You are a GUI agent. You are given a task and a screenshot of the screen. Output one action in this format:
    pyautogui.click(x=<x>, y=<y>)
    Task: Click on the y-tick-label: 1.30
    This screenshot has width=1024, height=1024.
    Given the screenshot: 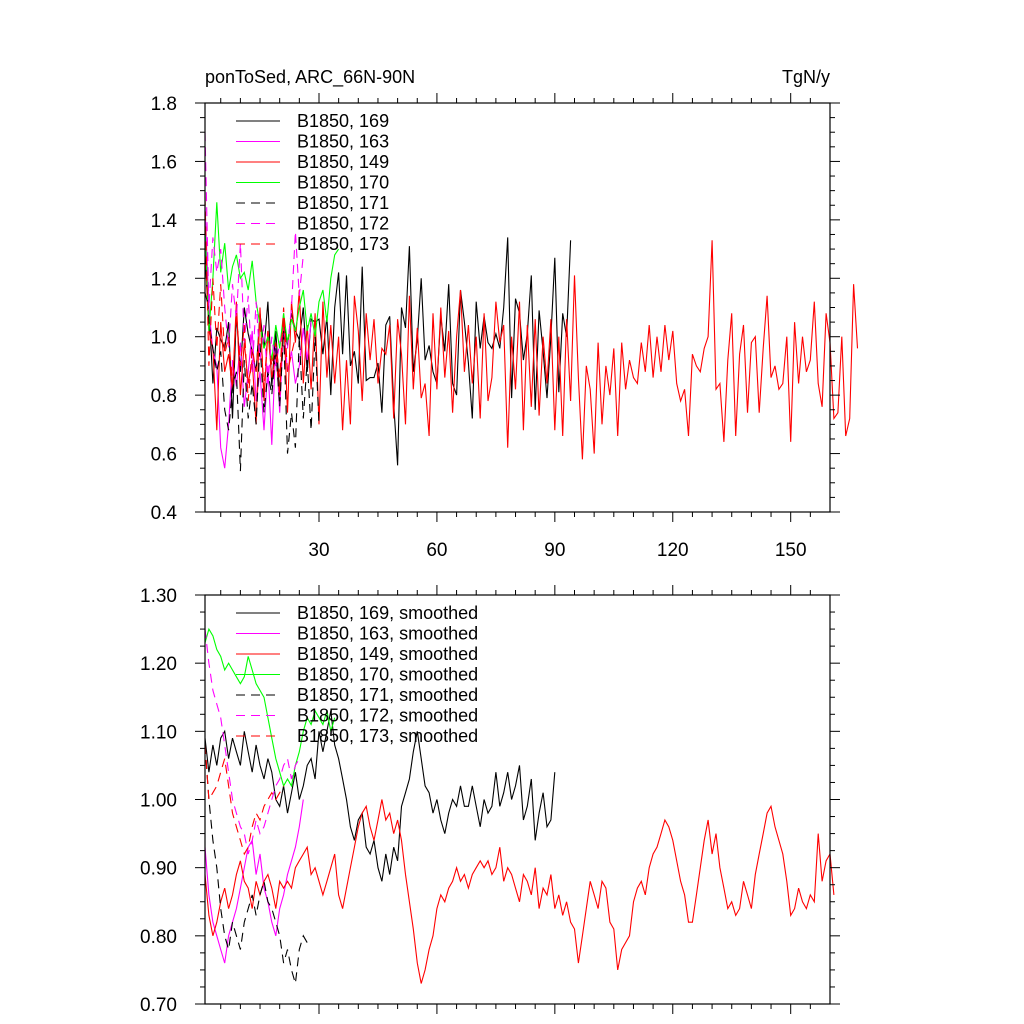 What is the action you would take?
    pyautogui.click(x=158, y=596)
    